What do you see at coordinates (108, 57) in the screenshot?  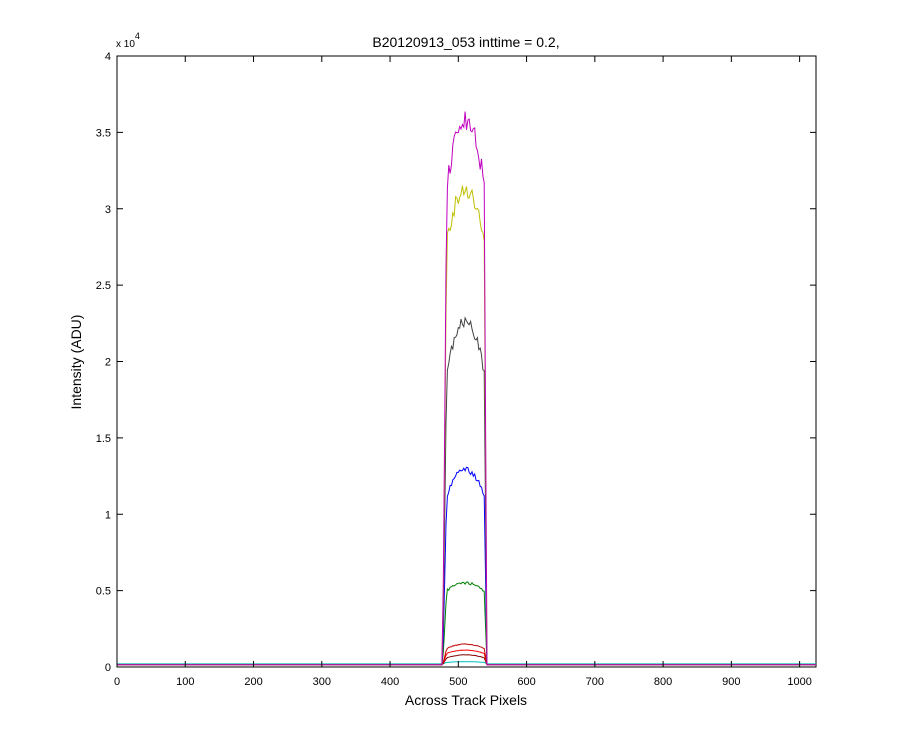 I see `y-tick-label: 4` at bounding box center [108, 57].